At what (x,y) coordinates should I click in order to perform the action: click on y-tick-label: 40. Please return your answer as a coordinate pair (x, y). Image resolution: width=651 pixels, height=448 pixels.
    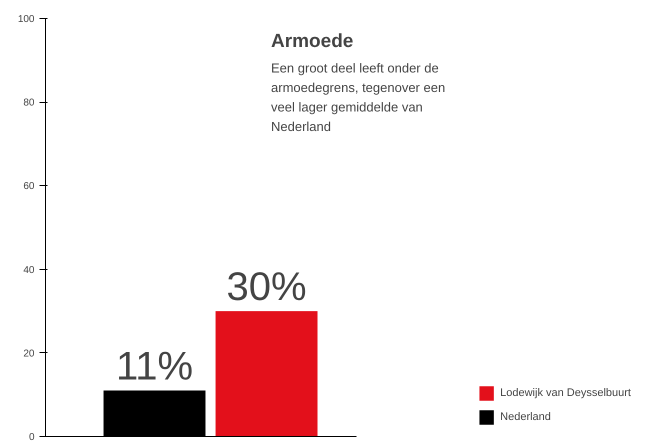
    Looking at the image, I should click on (29, 270).